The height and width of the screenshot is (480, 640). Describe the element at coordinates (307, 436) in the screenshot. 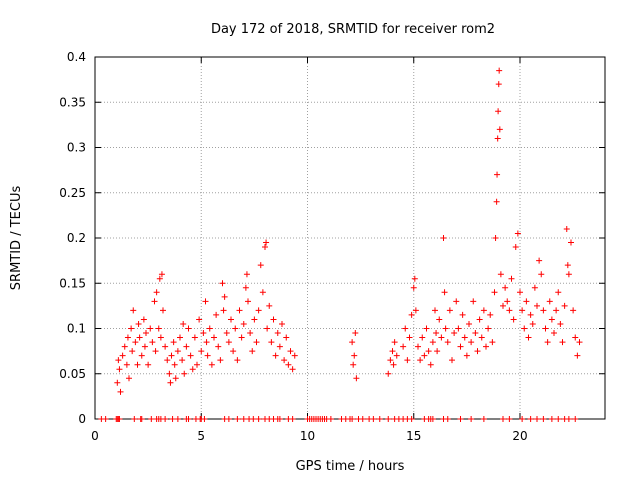

I see `x-tick-label: 10` at that location.